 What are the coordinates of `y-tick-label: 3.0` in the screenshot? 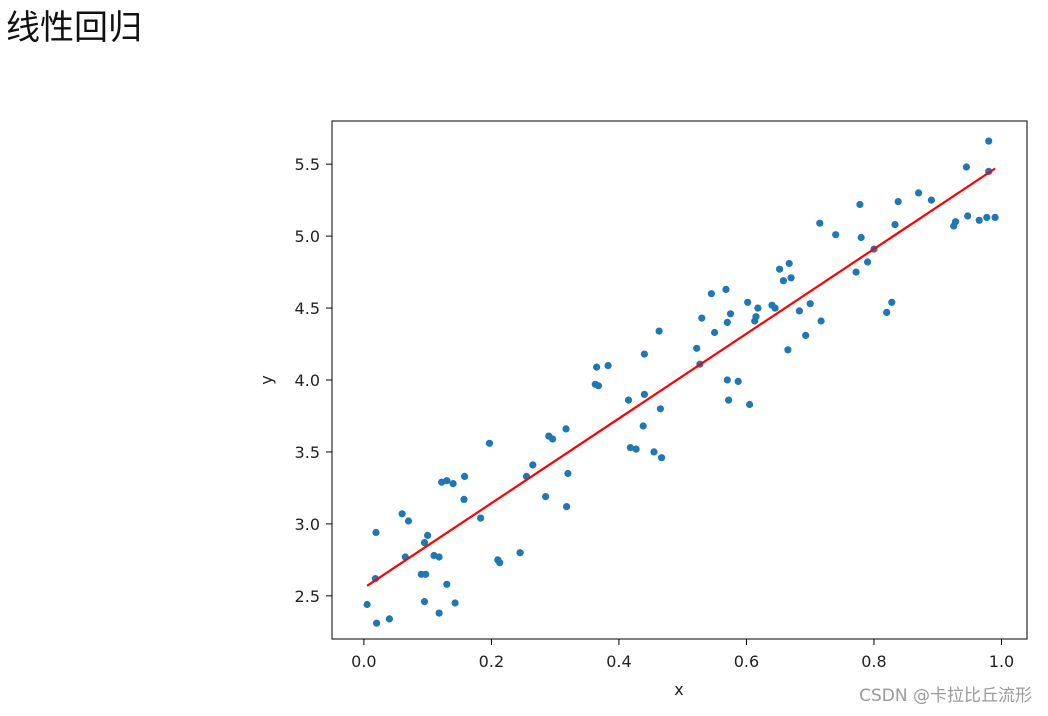 It's located at (307, 524).